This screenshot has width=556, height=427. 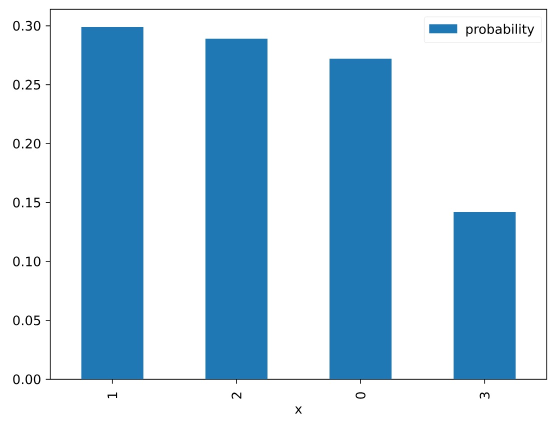 What do you see at coordinates (26, 143) in the screenshot?
I see `y-tick-label: 0.20` at bounding box center [26, 143].